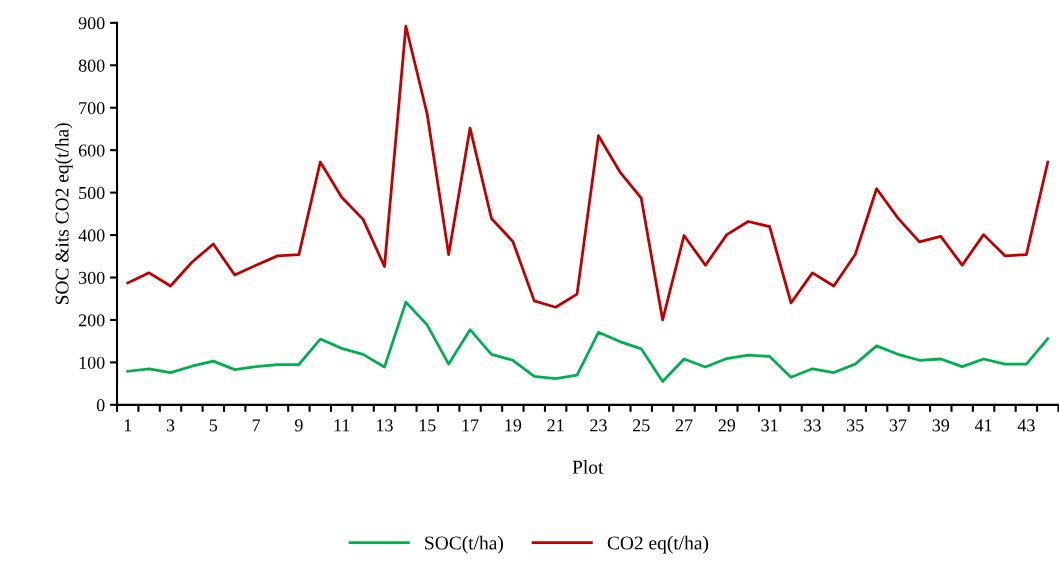 This screenshot has width=1059, height=571. I want to click on x-tick-label: 13, so click(385, 425).